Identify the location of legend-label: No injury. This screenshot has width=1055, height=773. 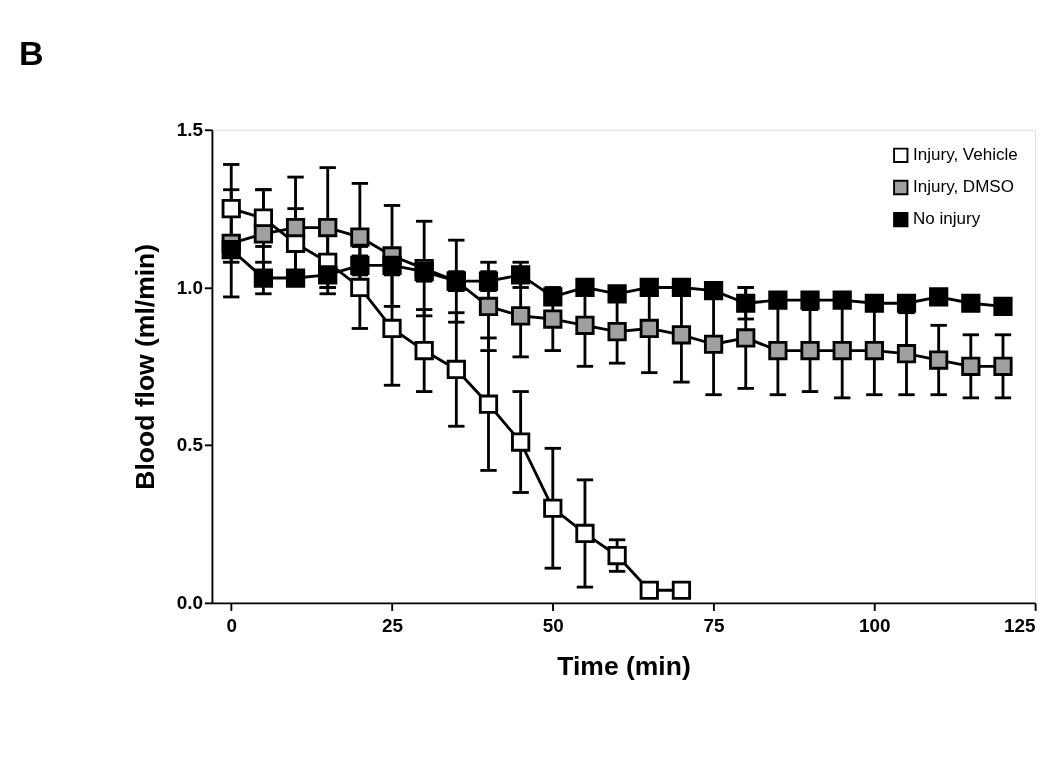
(947, 219).